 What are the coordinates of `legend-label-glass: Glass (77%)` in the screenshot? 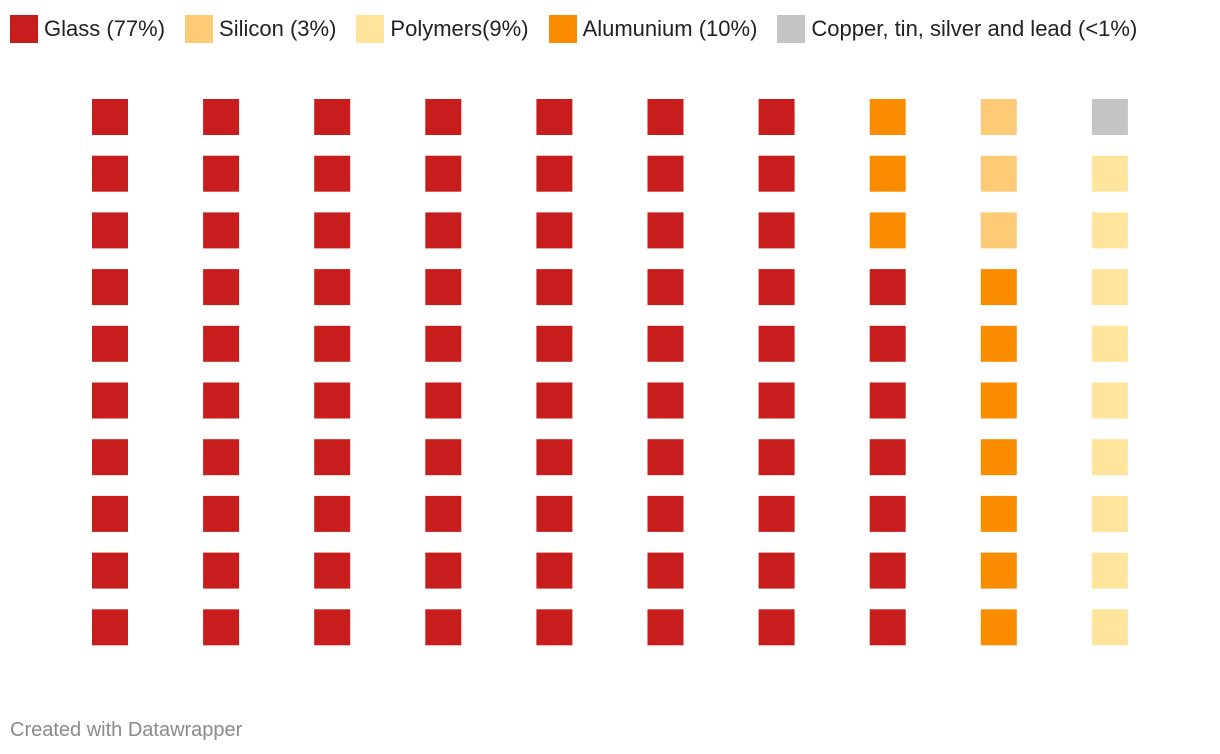 It's located at (105, 28).